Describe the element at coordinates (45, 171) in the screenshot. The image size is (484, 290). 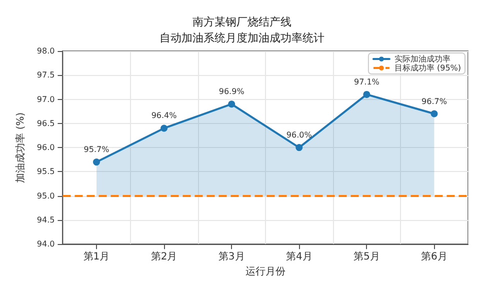
I see `y-tick-label: 95.5` at that location.